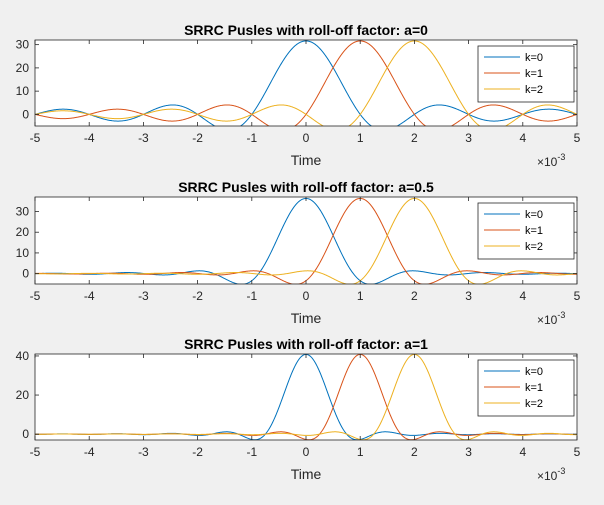 Image resolution: width=604 pixels, height=505 pixels. I want to click on chart-title: SRRC Pusles with roll-off factor: a=1, so click(306, 344).